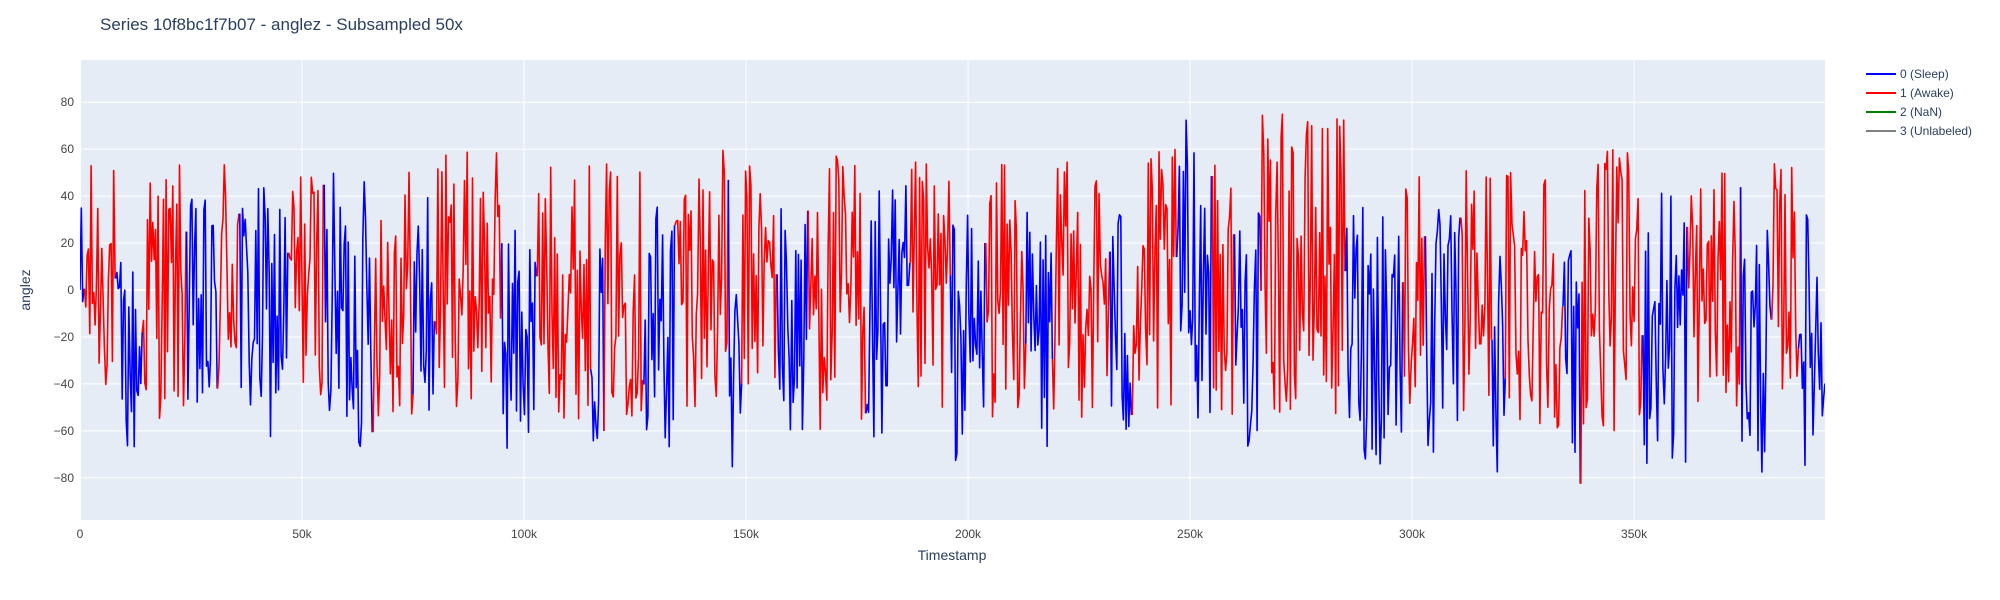 This screenshot has width=2000, height=600. Describe the element at coordinates (80, 534) in the screenshot. I see `x-tick-label: 0` at that location.